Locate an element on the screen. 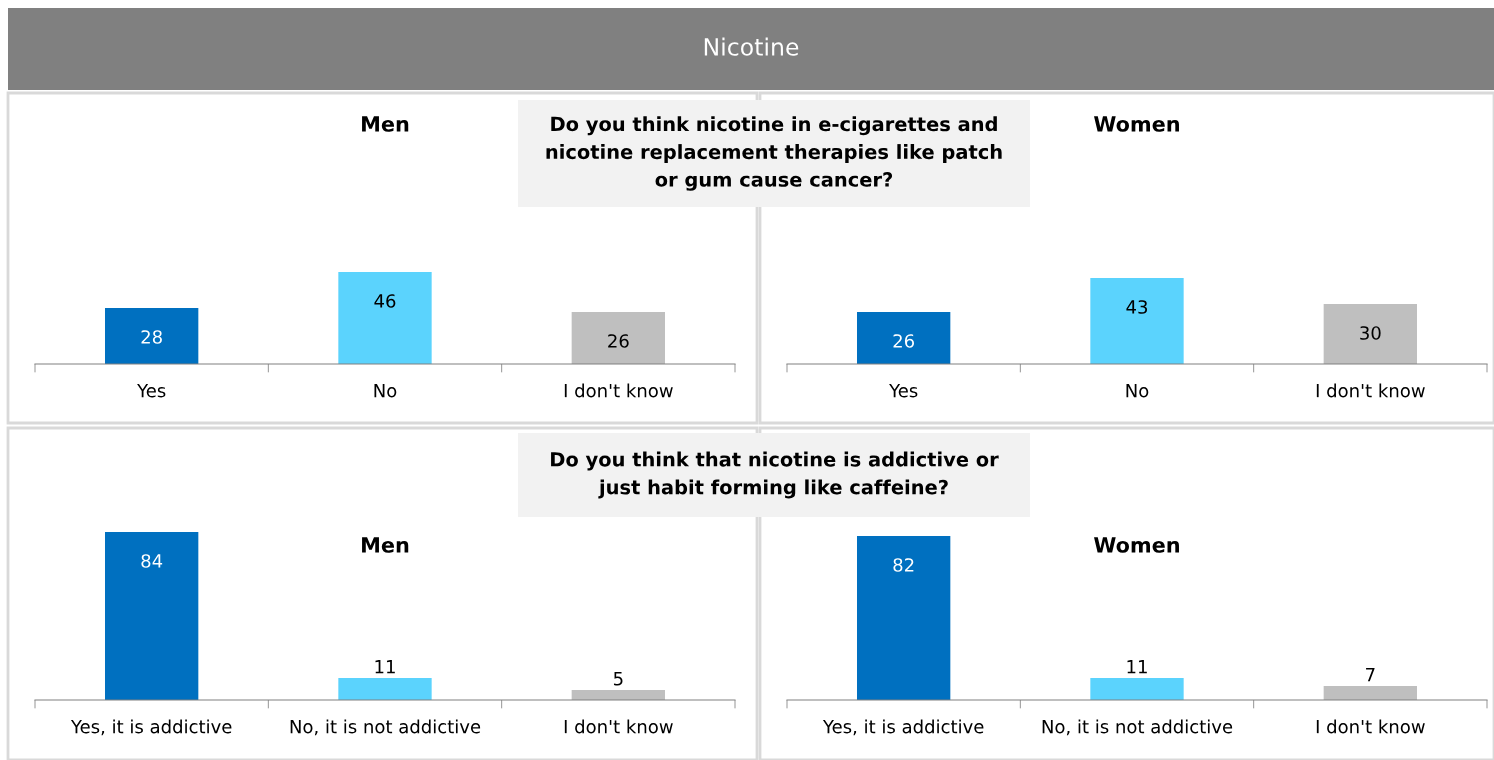  data-label: 7 is located at coordinates (1370, 675).